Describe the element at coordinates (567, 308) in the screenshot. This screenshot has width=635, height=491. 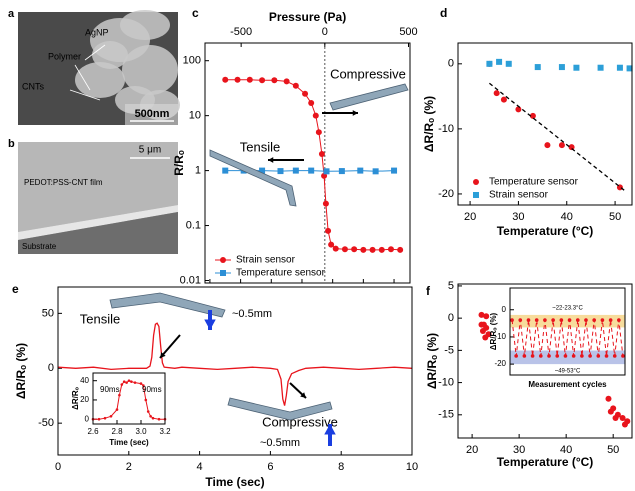
I see `band-label: ~22-23.3°C` at that location.